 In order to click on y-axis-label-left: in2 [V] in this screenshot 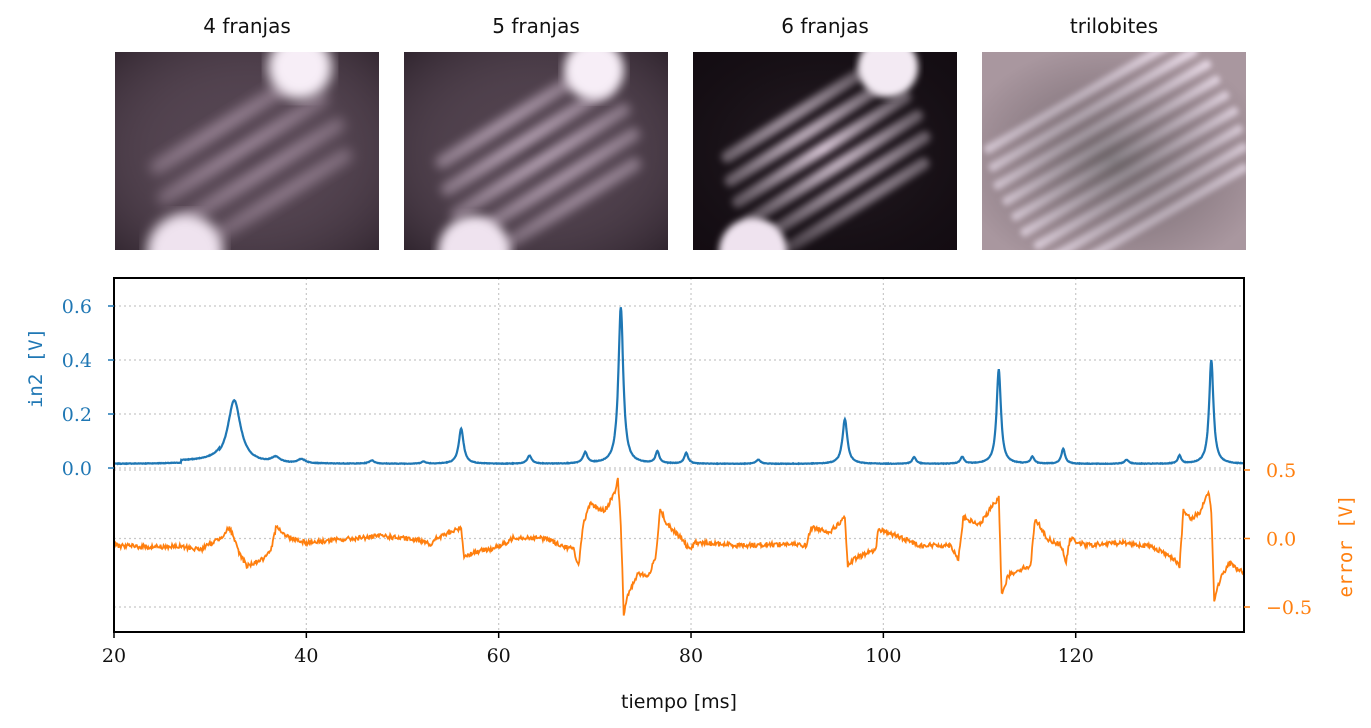, I will do `click(36, 368)`.